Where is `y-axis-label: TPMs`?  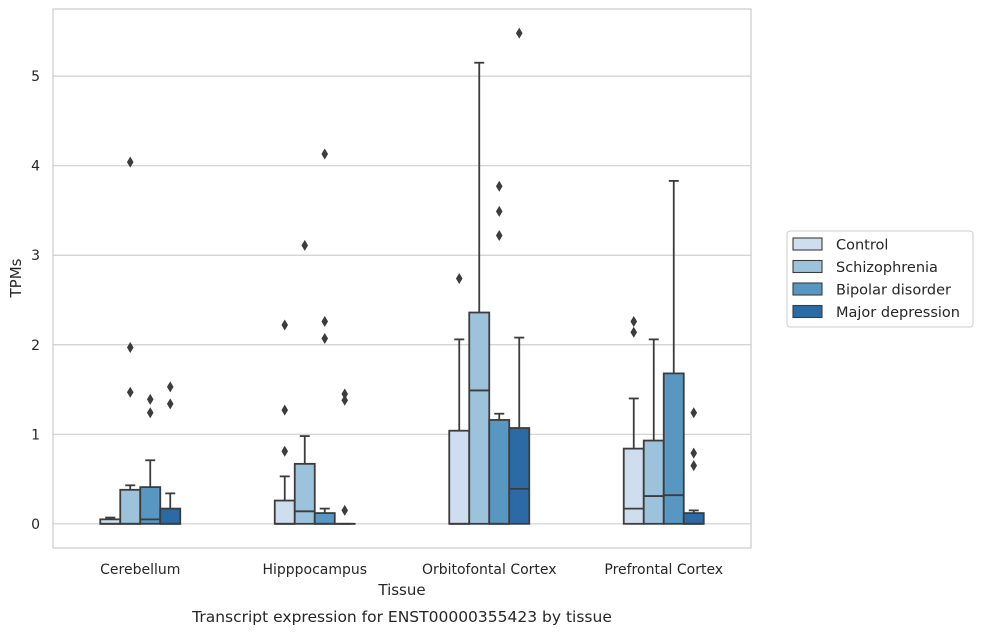
y-axis-label: TPMs is located at coordinates (16, 278).